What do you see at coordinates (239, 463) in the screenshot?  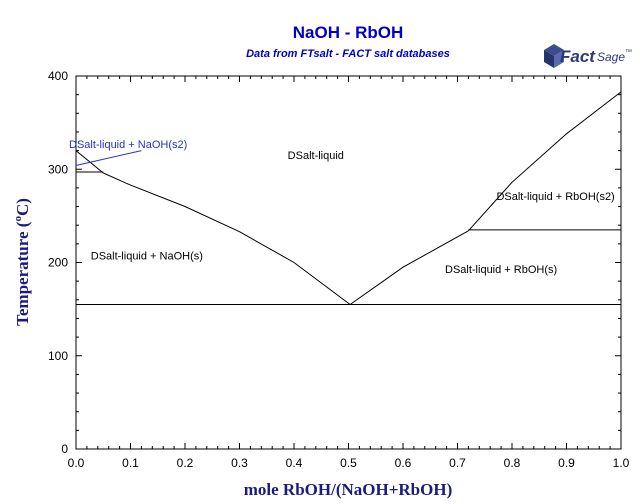 I see `x-tick-label: 0.3` at bounding box center [239, 463].